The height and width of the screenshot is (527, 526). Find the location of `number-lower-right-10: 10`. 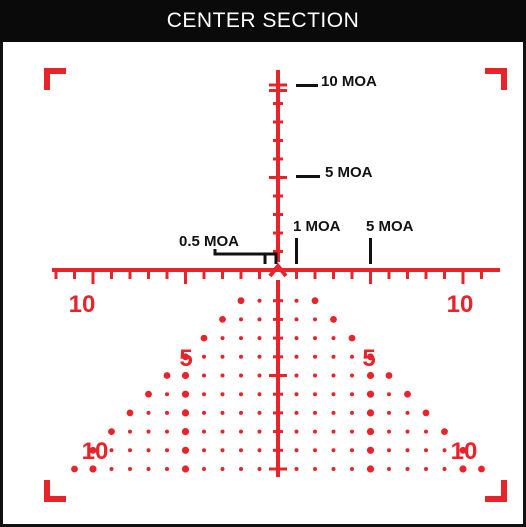

number-lower-right-10: 10 is located at coordinates (464, 451).